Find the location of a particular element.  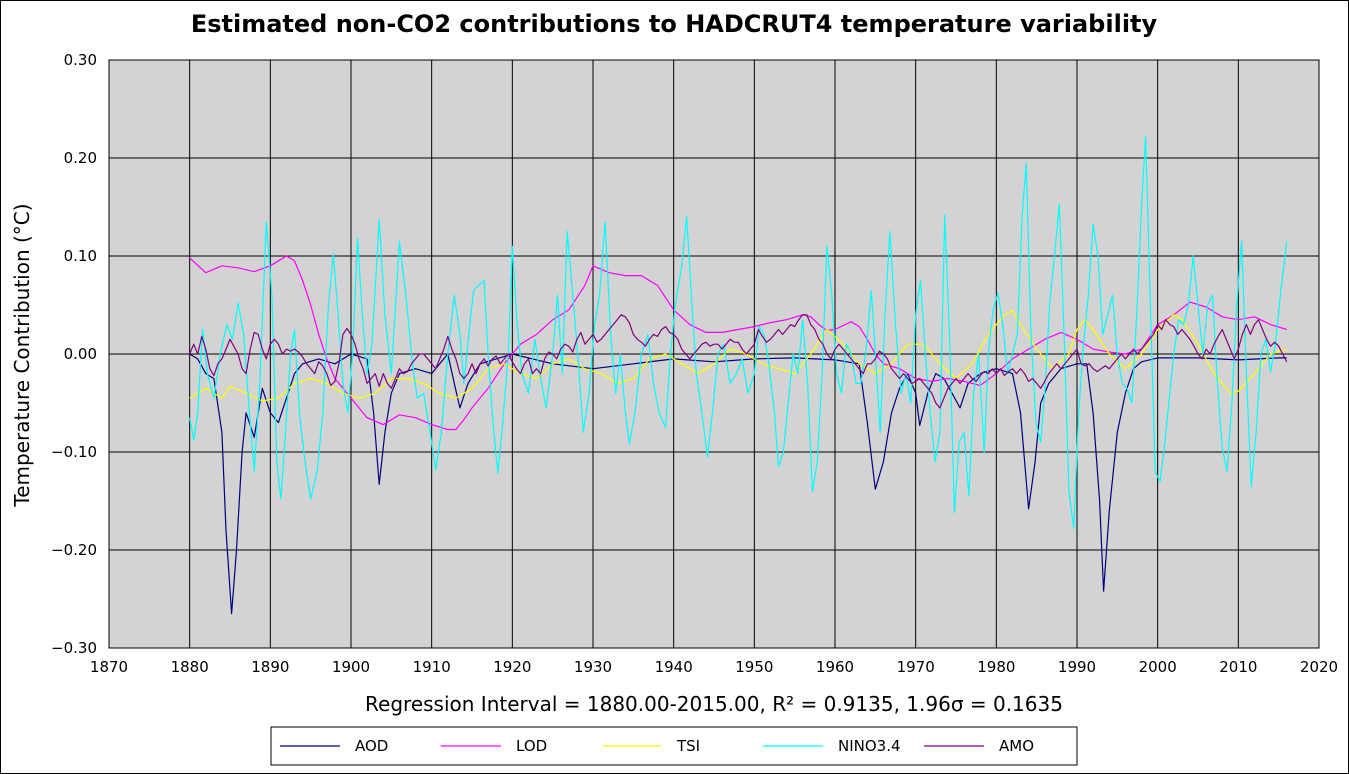

y-tick-label: 0.20 is located at coordinates (80, 158).